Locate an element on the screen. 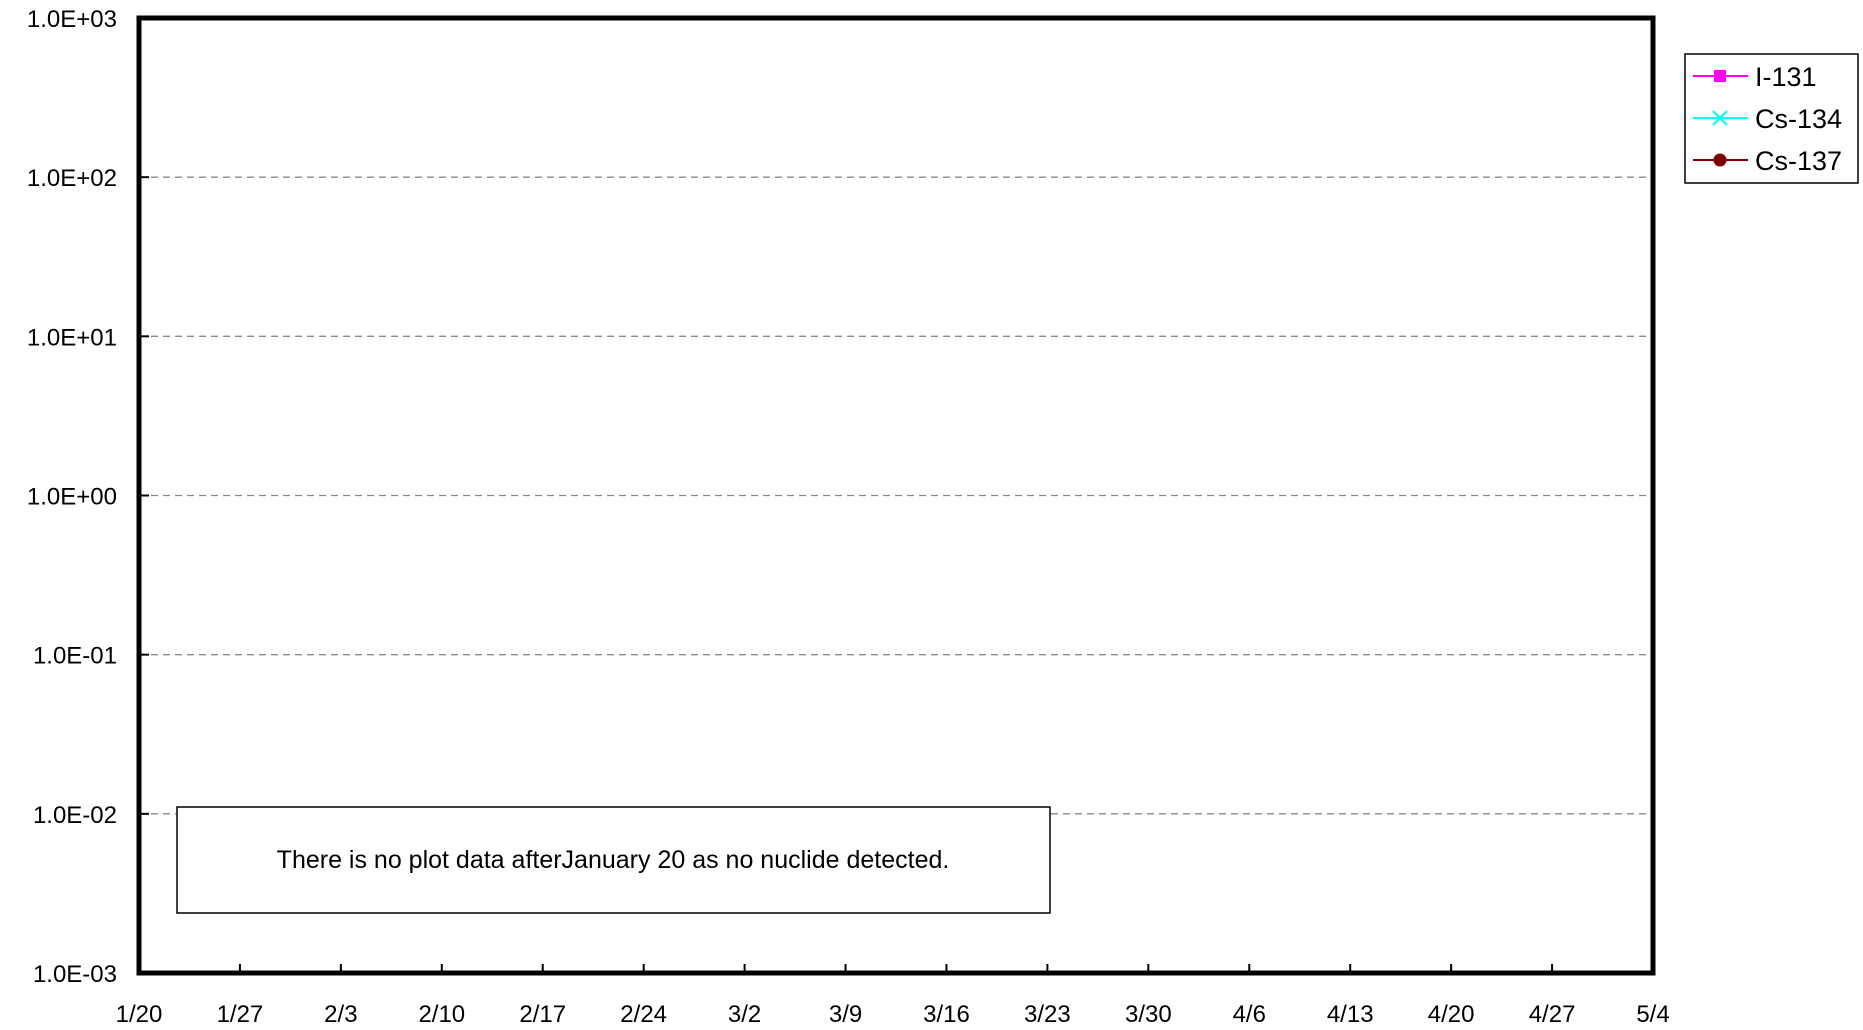 The width and height of the screenshot is (1863, 1030). x-tick-label: 1/27 is located at coordinates (240, 1014).